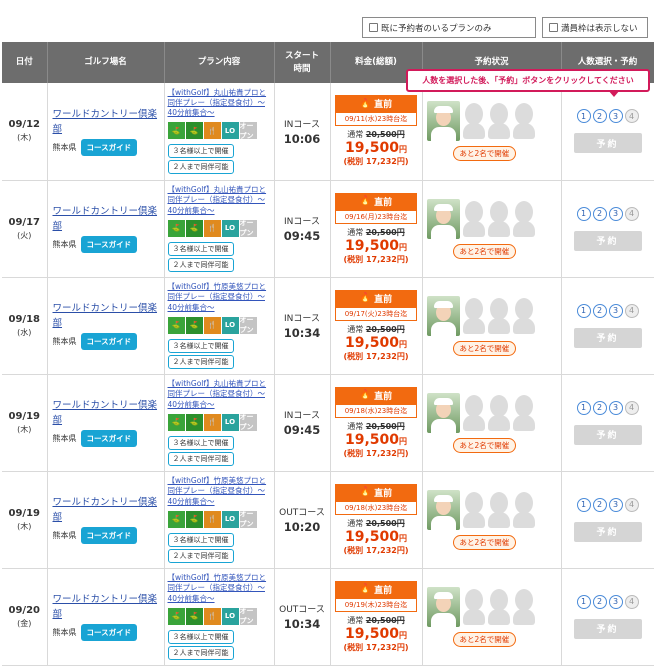 This screenshot has width=654, height=670. I want to click on golf-meta: 熊本県 コースガイド, so click(108, 245).